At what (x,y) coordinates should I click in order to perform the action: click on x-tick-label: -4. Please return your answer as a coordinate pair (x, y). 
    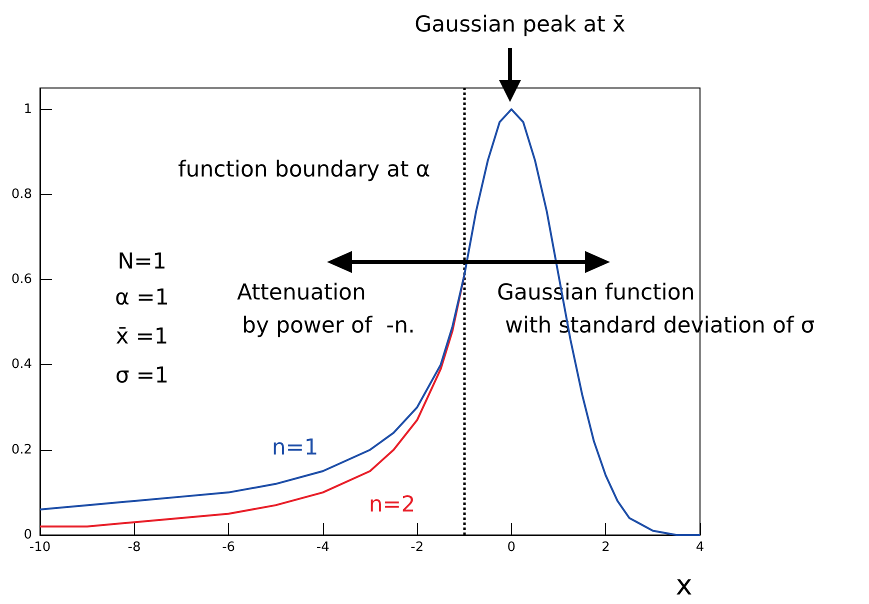
    Looking at the image, I should click on (323, 547).